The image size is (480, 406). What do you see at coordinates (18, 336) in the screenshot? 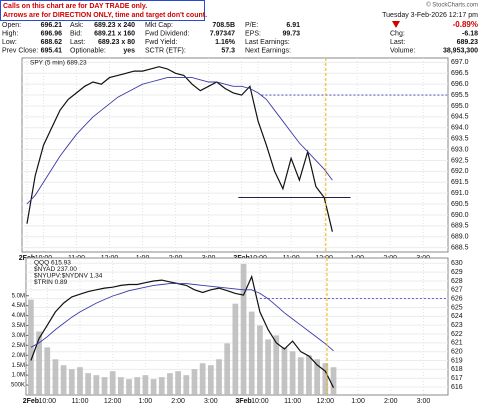
I see `y2-tick-label: 3.0M` at bounding box center [18, 336].